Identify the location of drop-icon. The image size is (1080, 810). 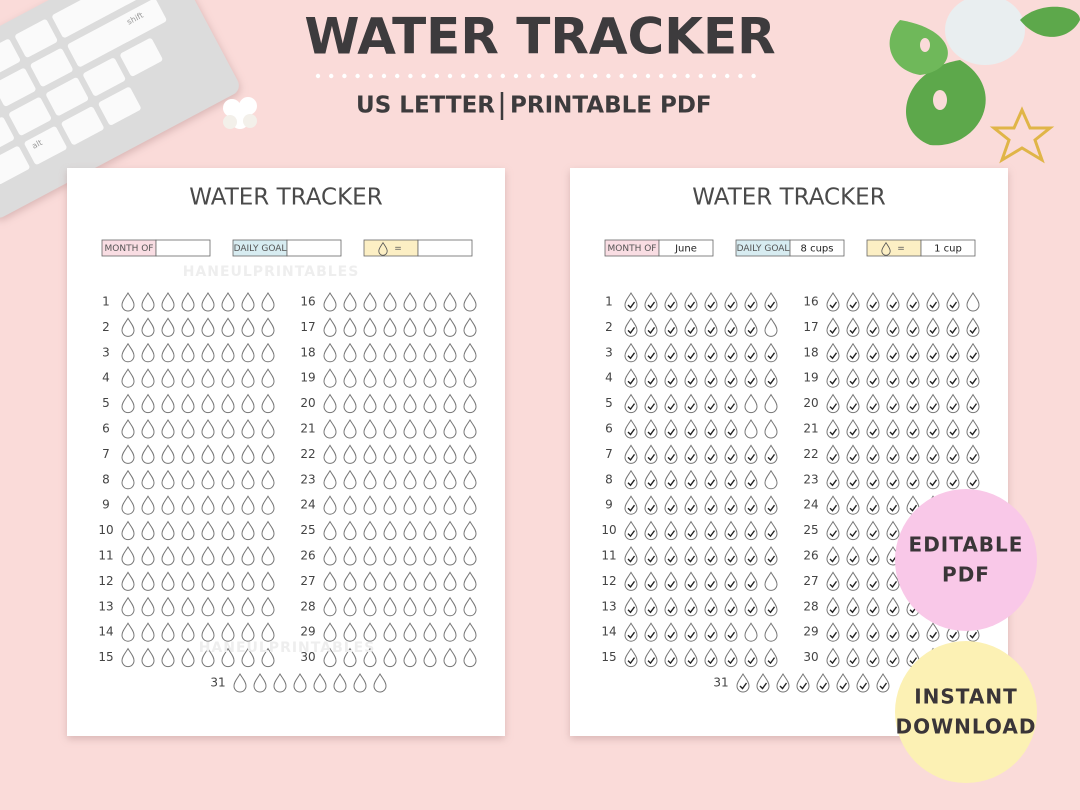
(383, 248).